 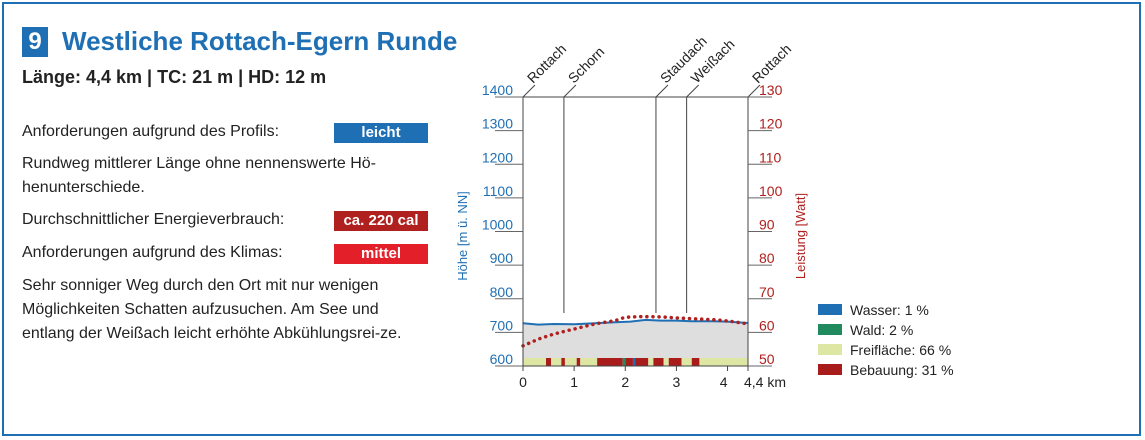 What do you see at coordinates (902, 370) in the screenshot?
I see `legend-label: Bebauung: 31 %` at bounding box center [902, 370].